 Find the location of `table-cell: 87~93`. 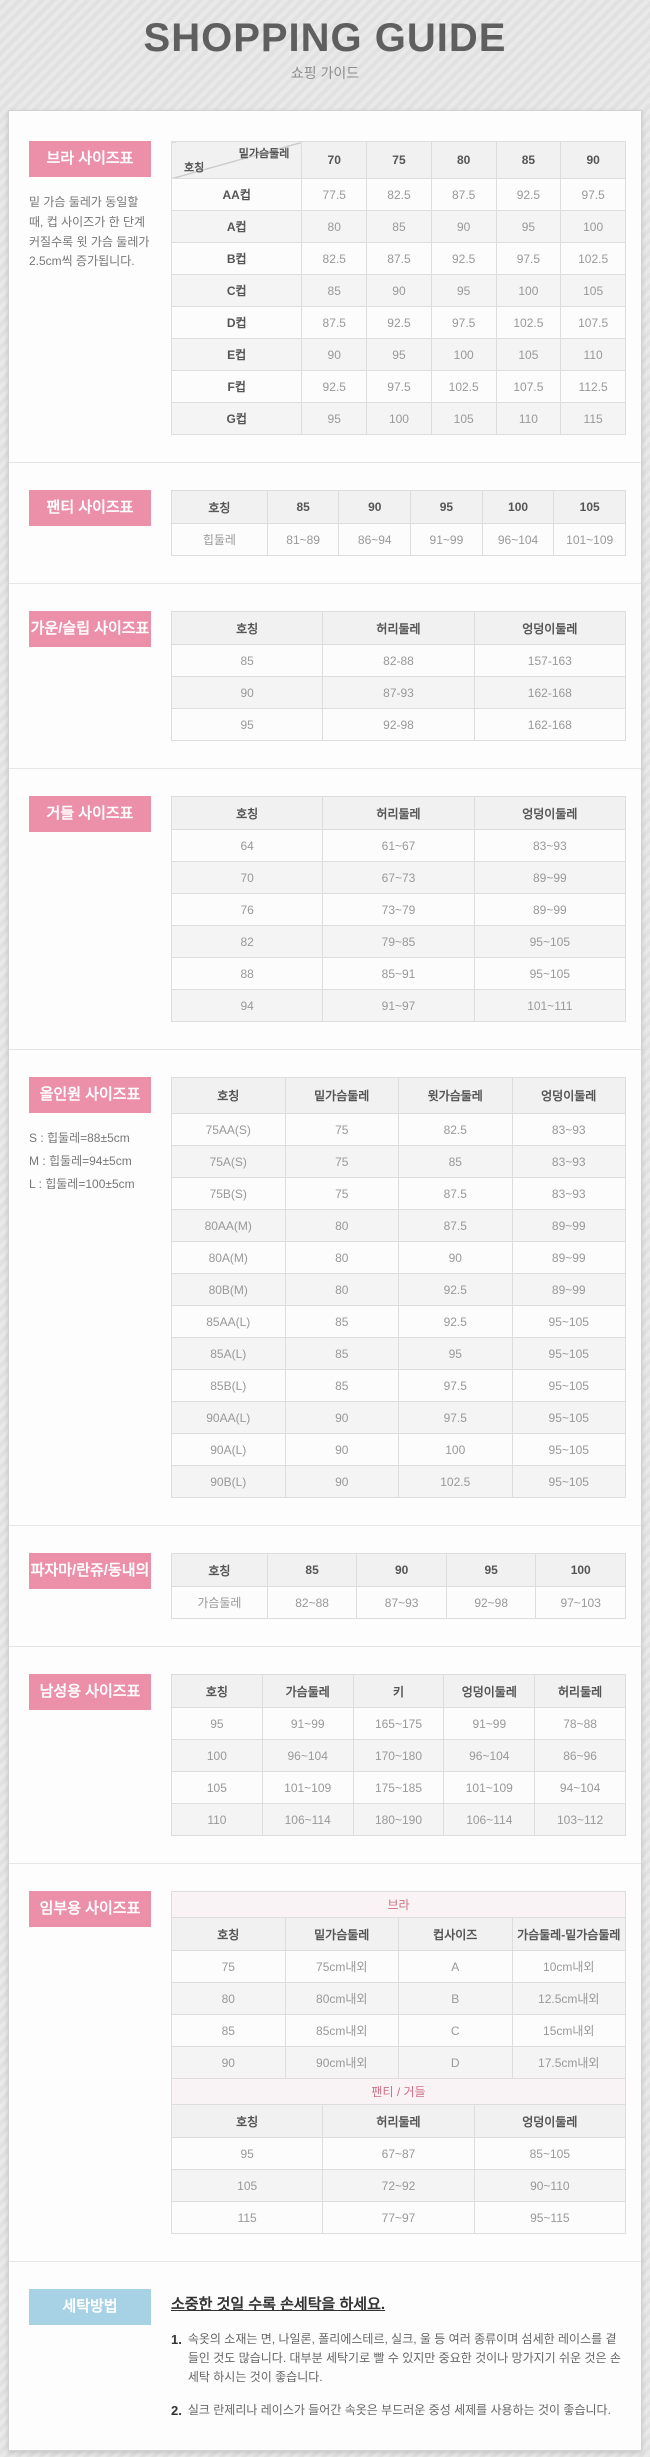

table-cell: 87~93 is located at coordinates (401, 1602).